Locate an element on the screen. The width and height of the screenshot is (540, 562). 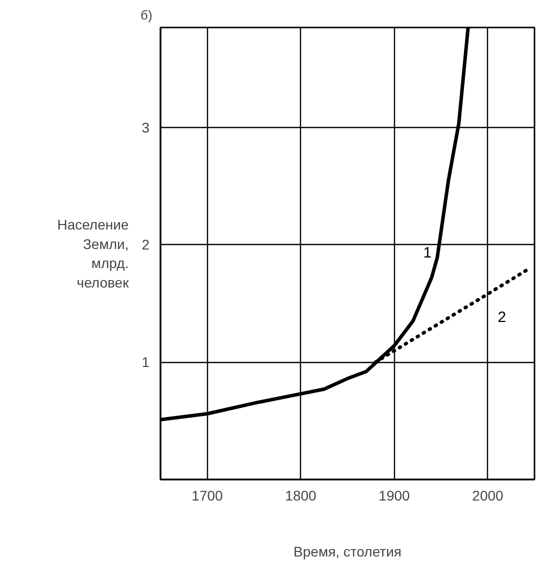
x-tick-label: 2000 is located at coordinates (488, 496).